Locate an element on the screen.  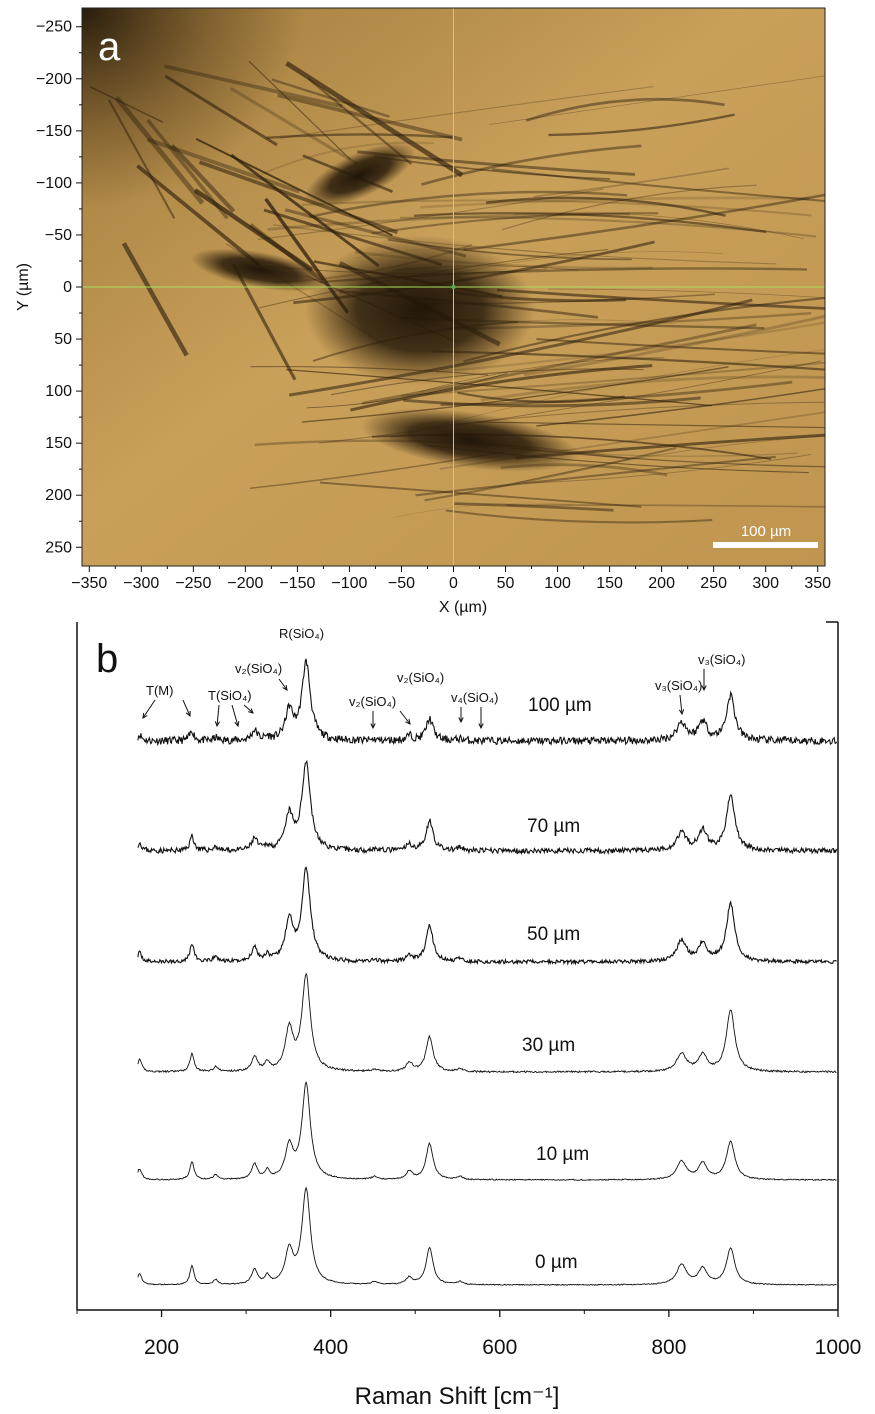
x-tick-label: −200 is located at coordinates (245, 583).